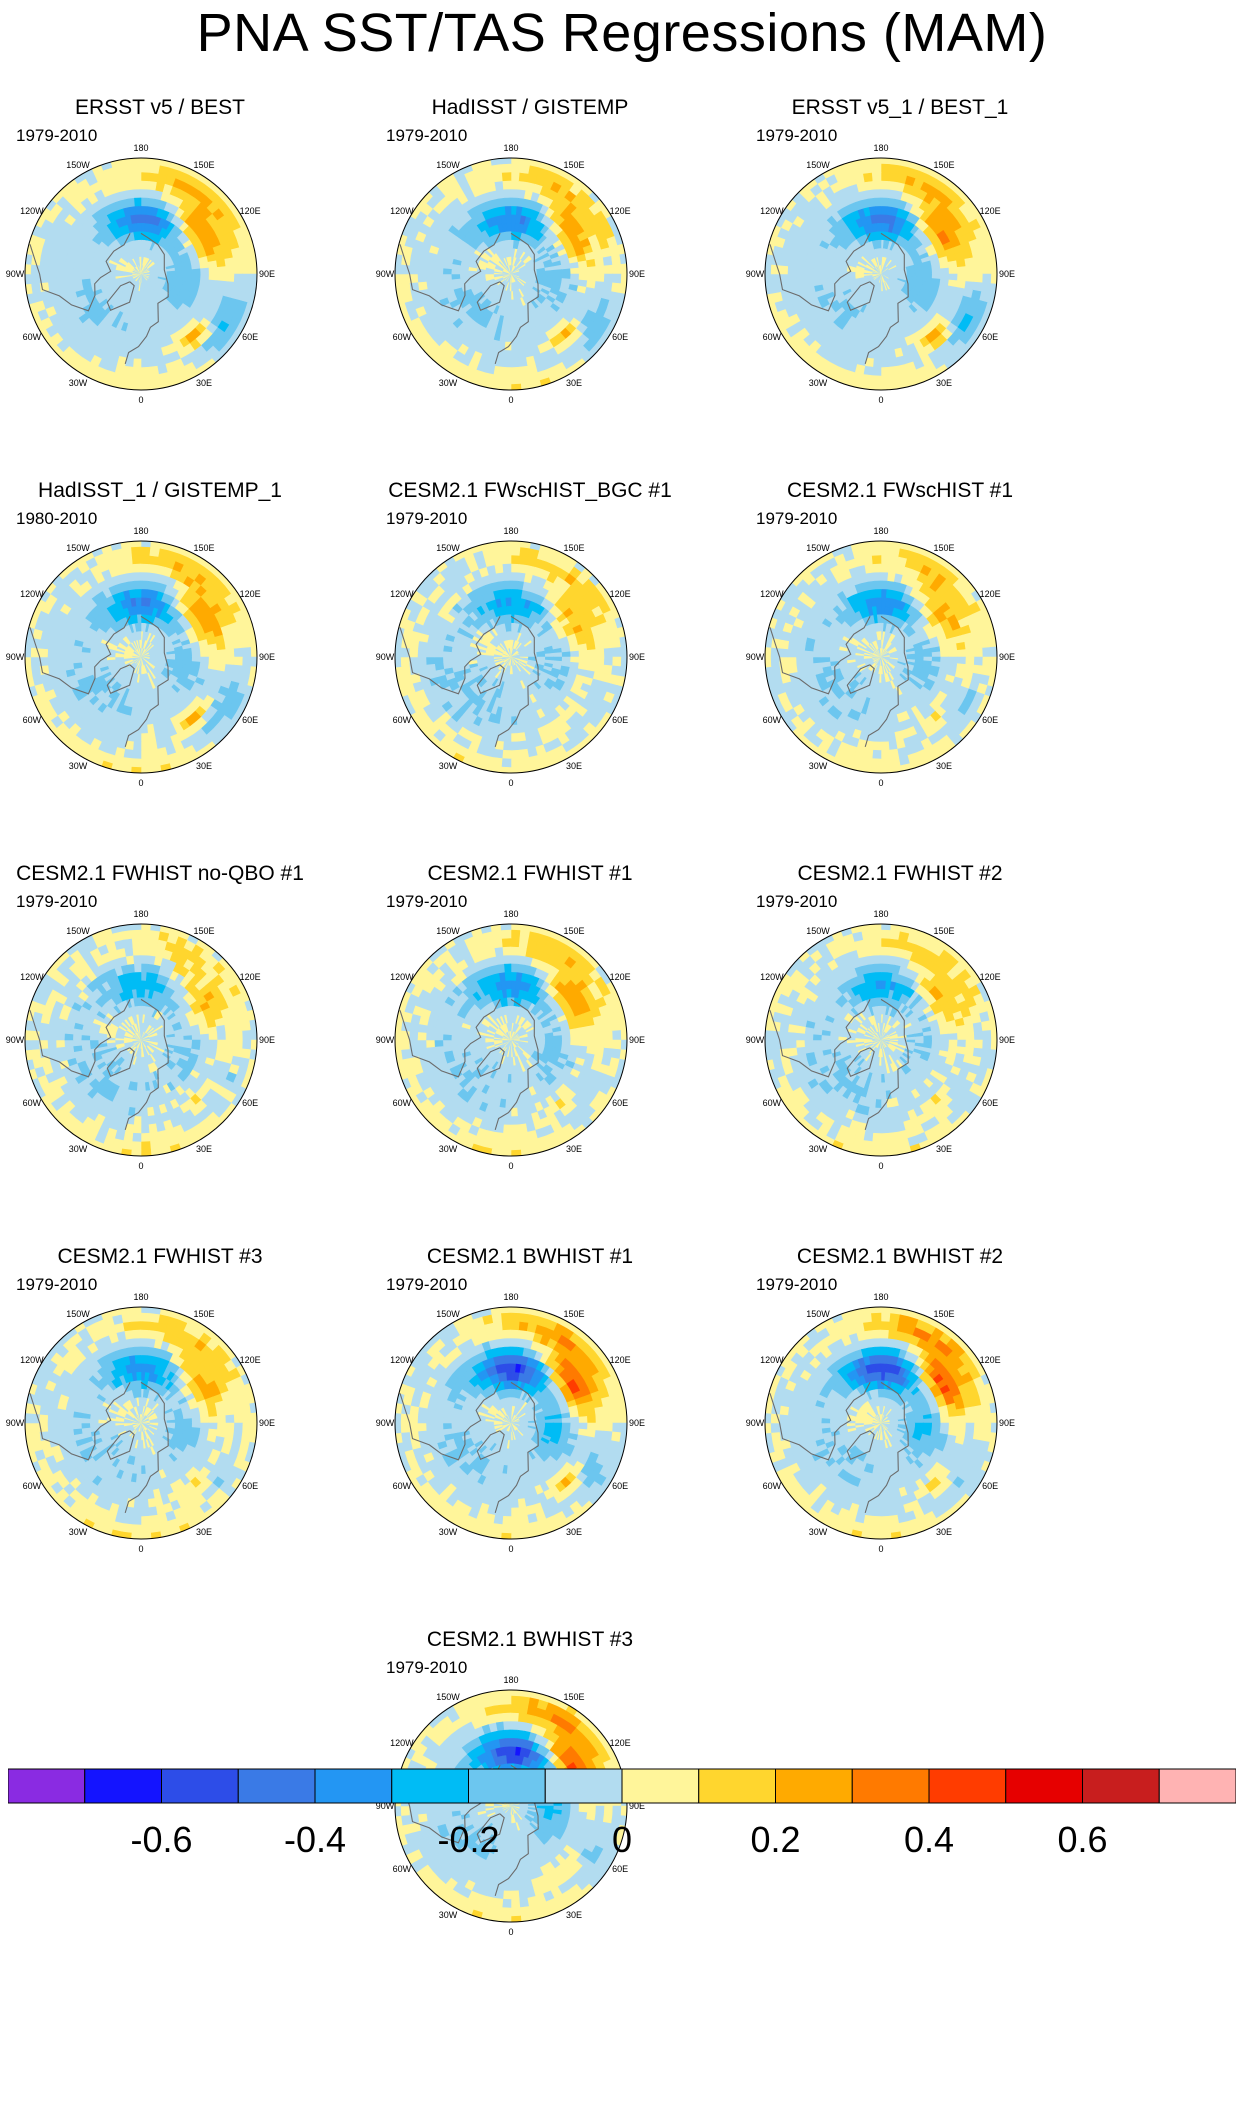  What do you see at coordinates (267, 657) in the screenshot?
I see `longitude-label: 90E` at bounding box center [267, 657].